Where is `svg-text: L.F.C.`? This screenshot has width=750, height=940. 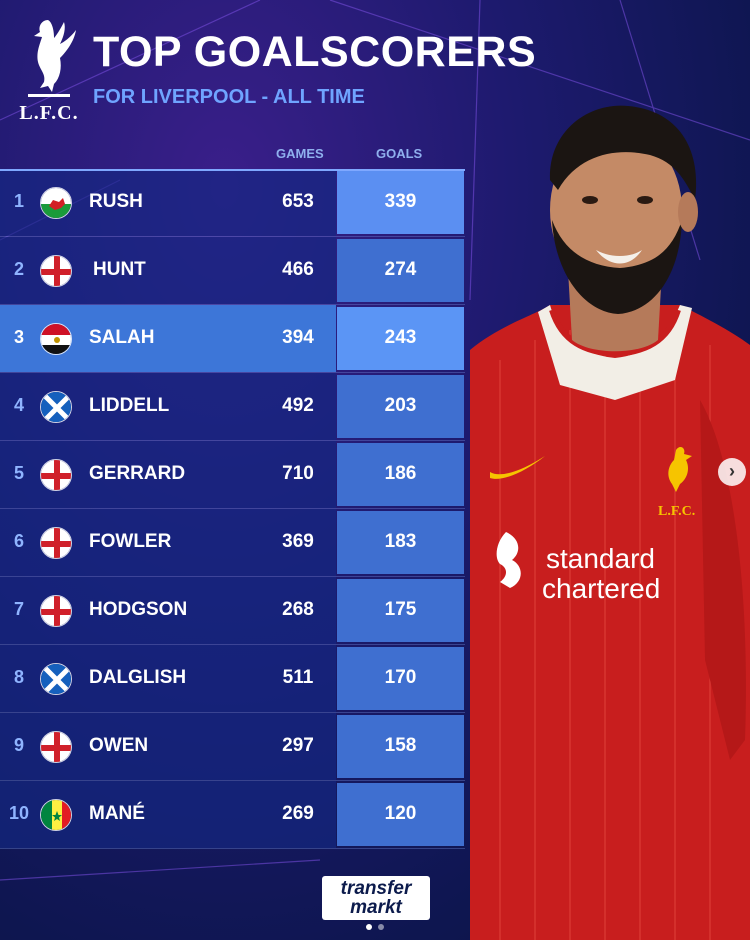 svg-text: L.F.C. is located at coordinates (676, 511).